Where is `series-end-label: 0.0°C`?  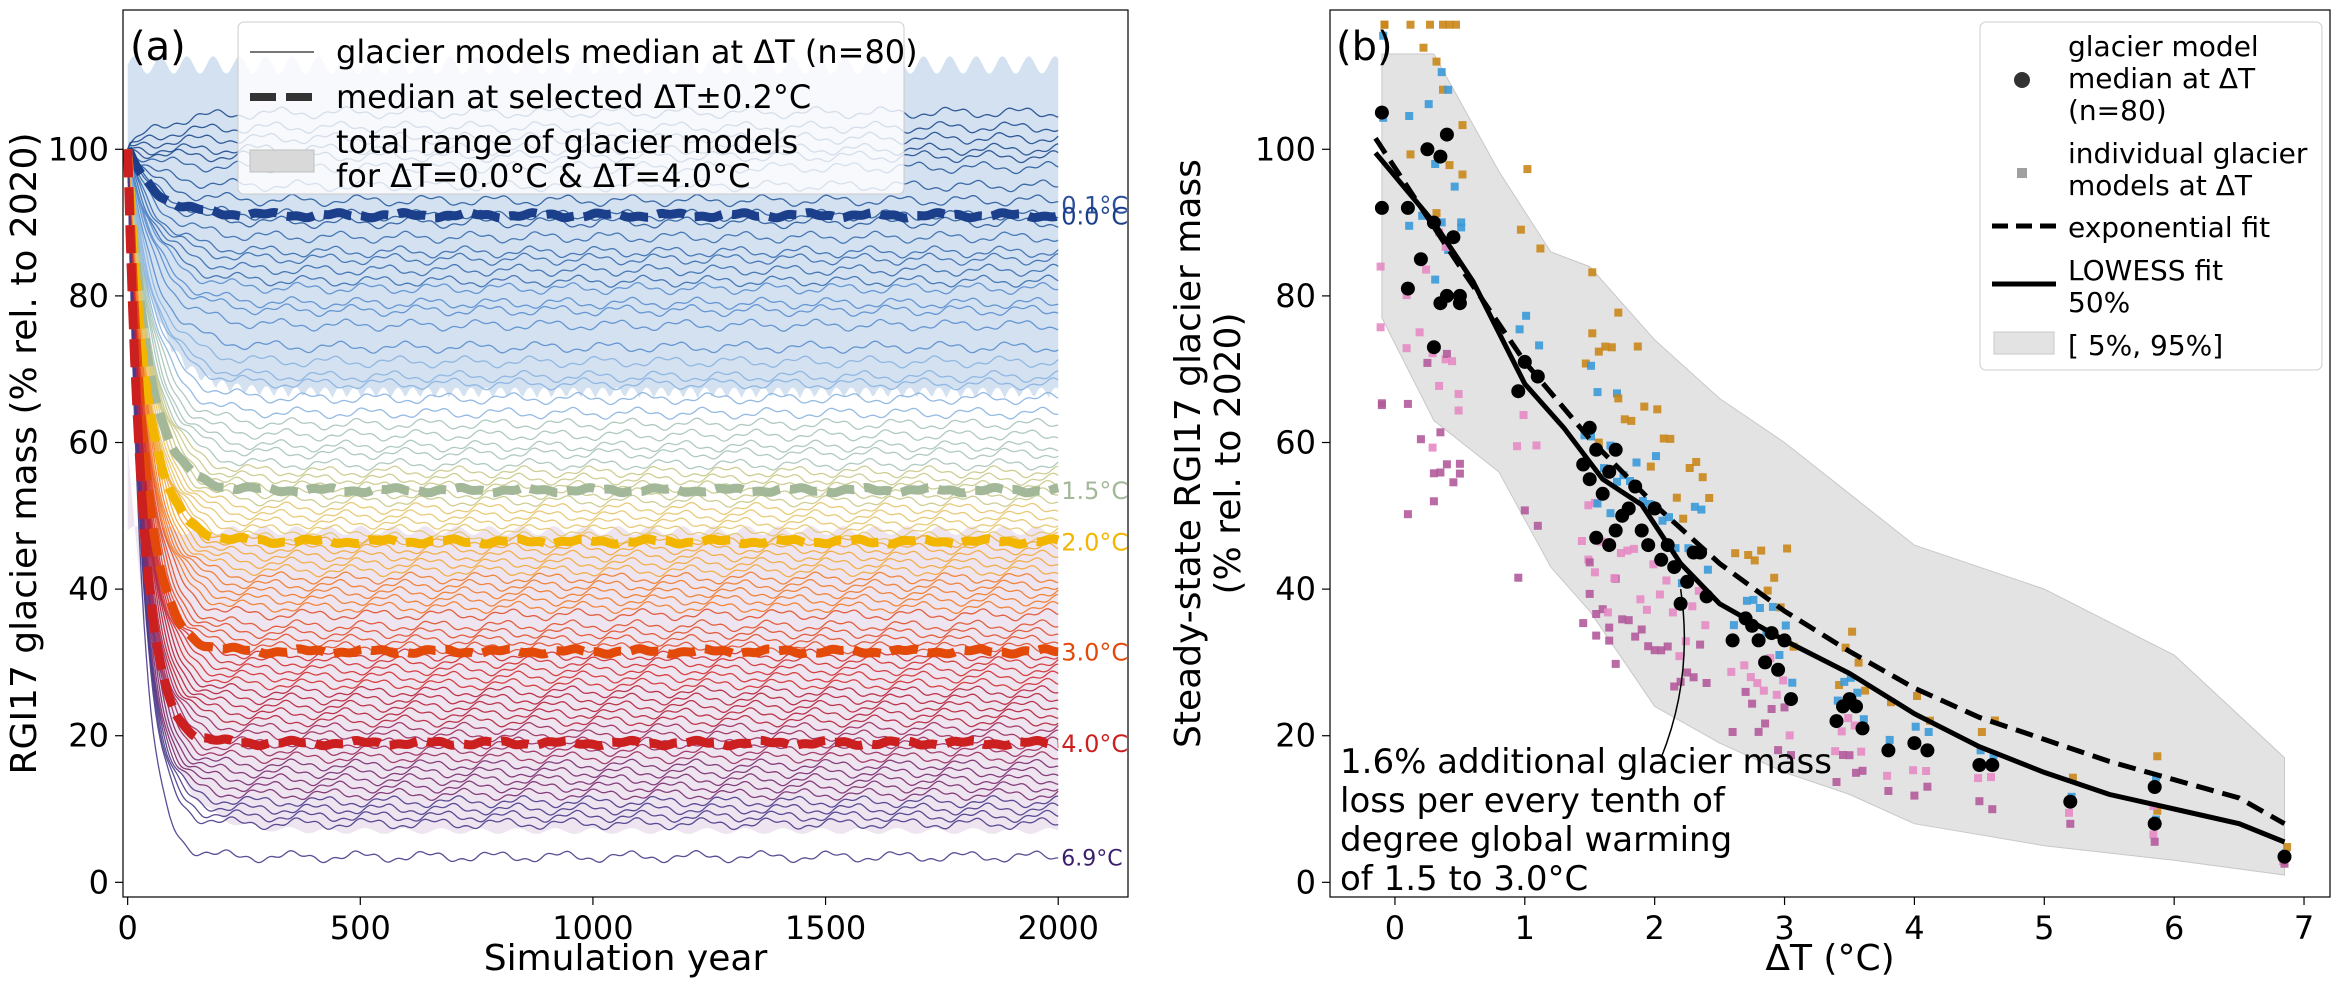 series-end-label: 0.0°C is located at coordinates (1094, 216).